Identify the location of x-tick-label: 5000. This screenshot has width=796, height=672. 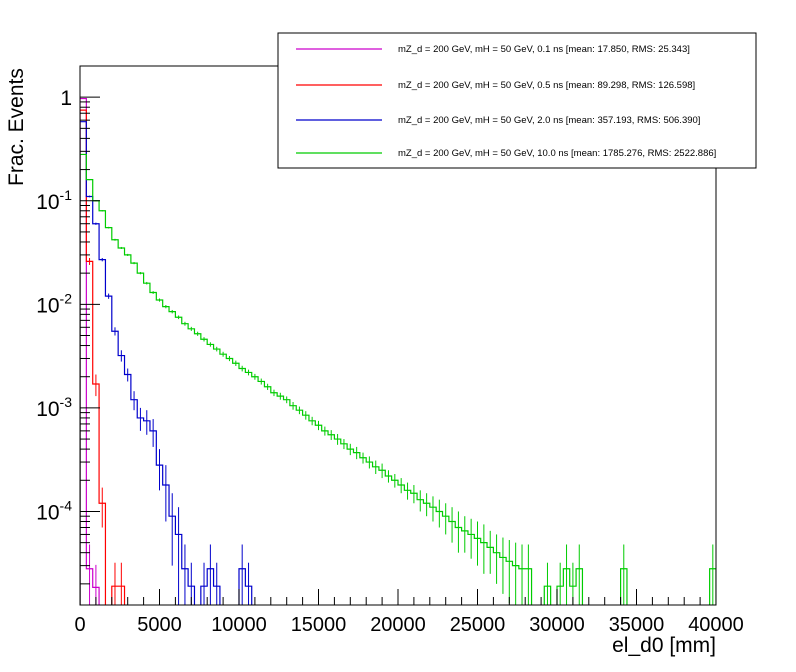
(159, 625).